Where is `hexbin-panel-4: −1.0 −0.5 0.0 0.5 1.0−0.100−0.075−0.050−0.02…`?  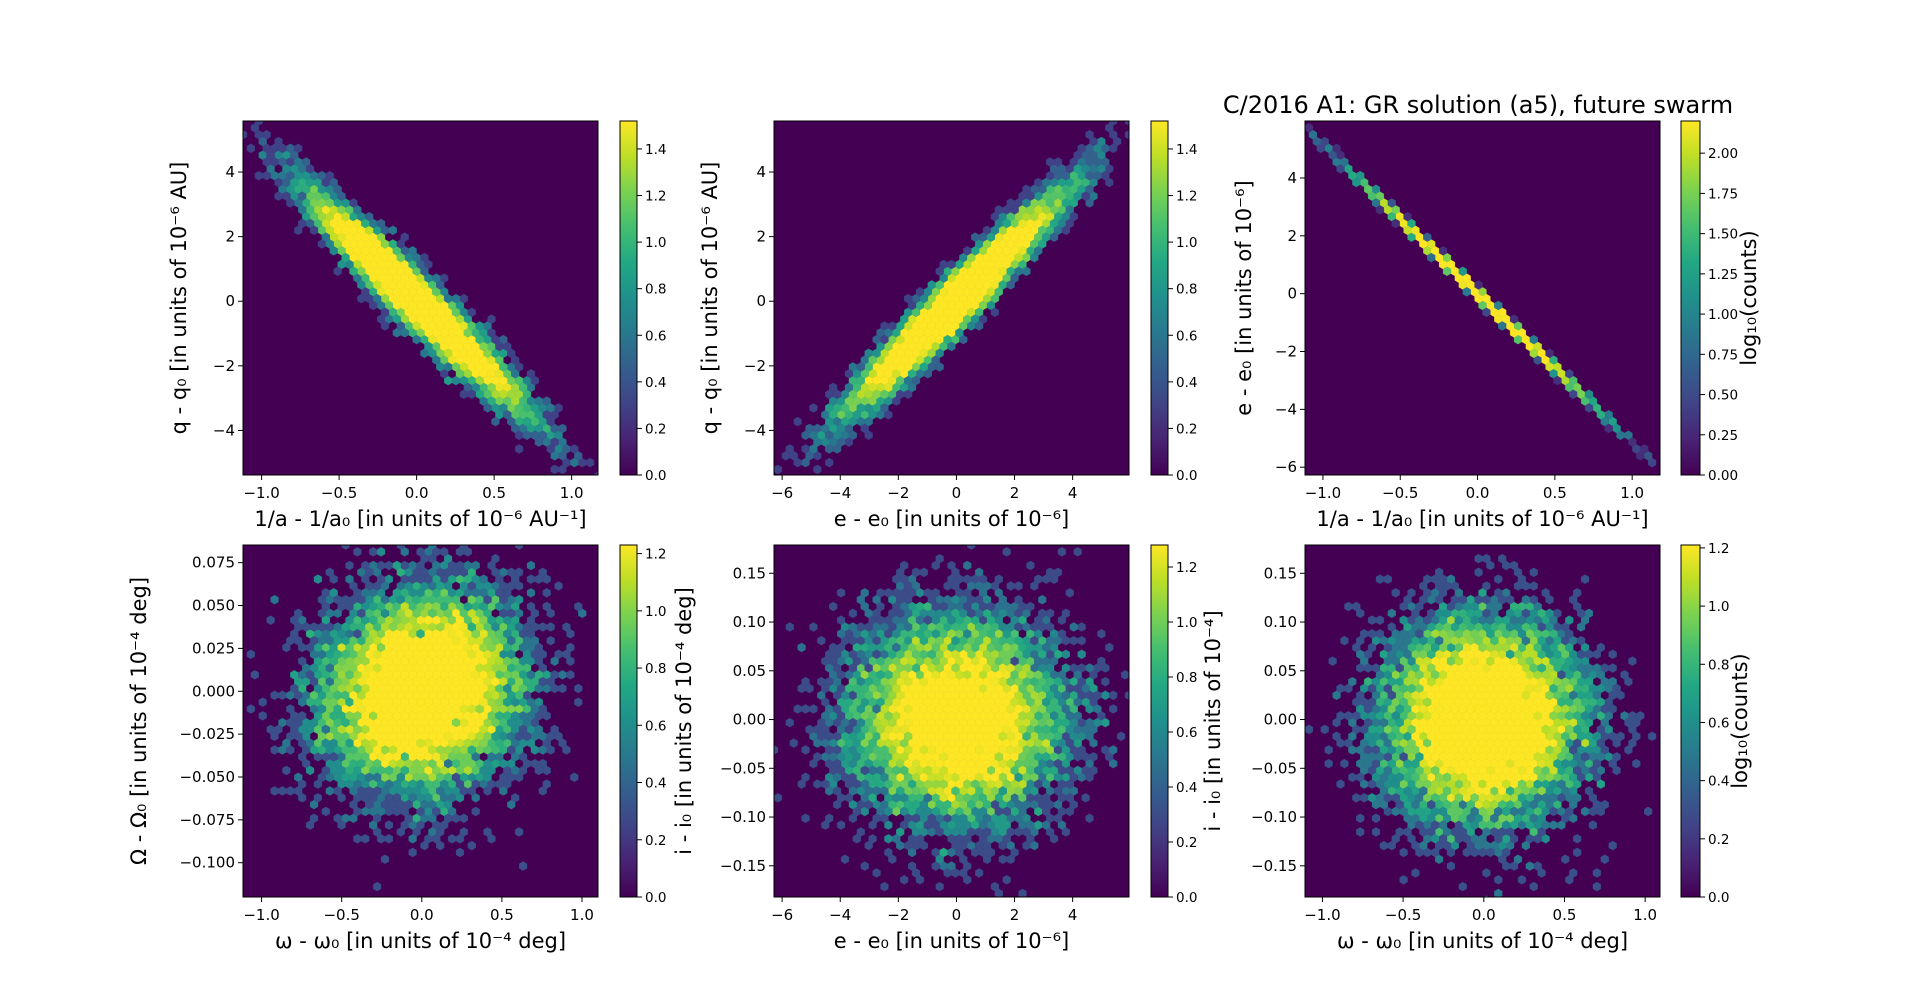
hexbin-panel-4: −1.0 −0.5 0.0 0.5 1.0−0.100−0.075−0.050−0.02… is located at coordinates (396, 748).